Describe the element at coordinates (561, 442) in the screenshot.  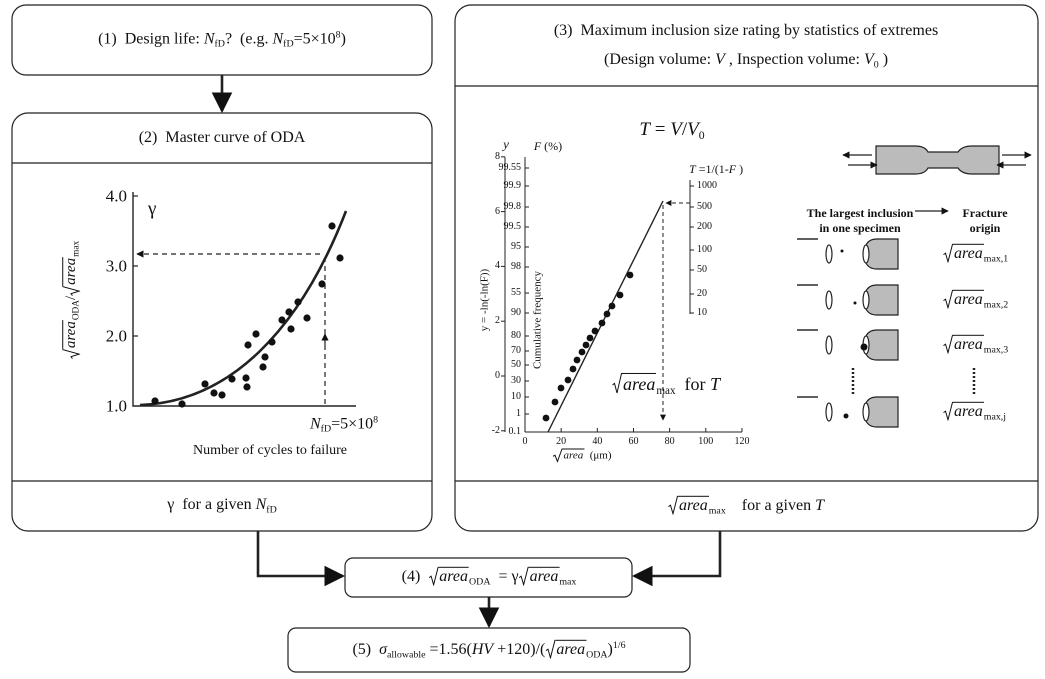
I see `x-tick-label: 20` at that location.